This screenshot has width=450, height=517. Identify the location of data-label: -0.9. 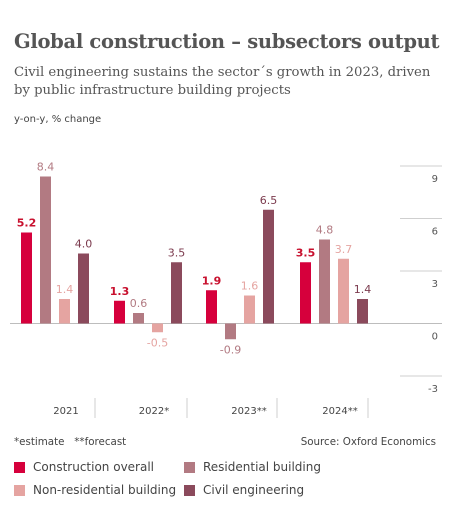
(230, 349).